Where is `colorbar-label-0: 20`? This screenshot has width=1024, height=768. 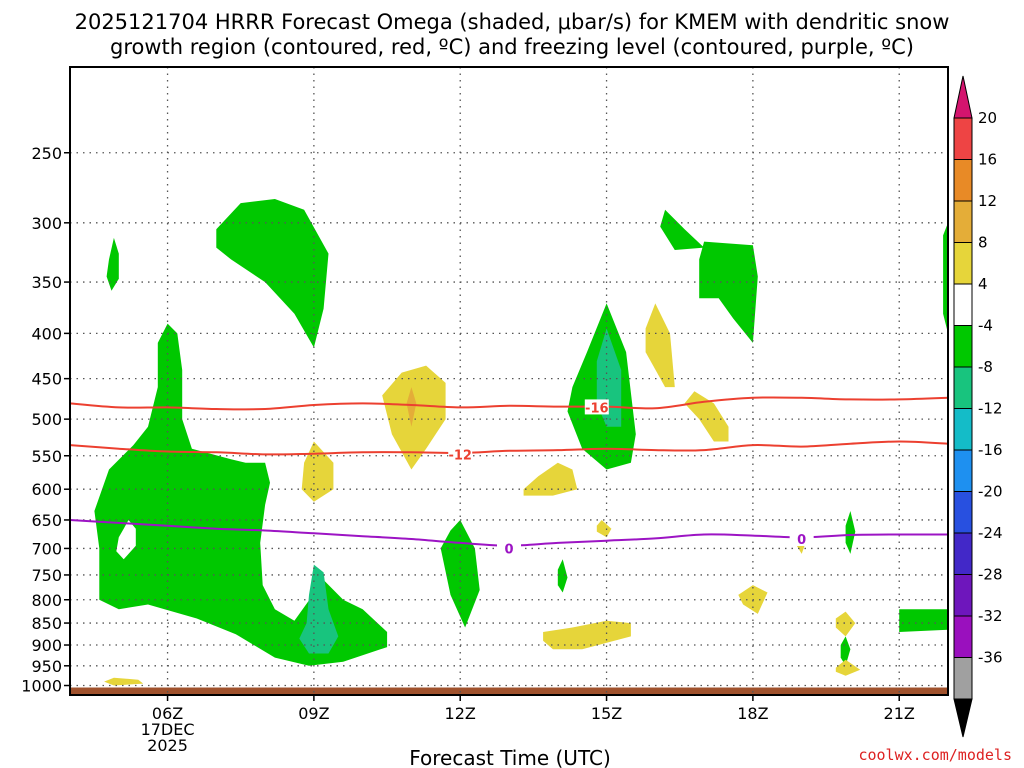
colorbar-label-0: 20 is located at coordinates (987, 118).